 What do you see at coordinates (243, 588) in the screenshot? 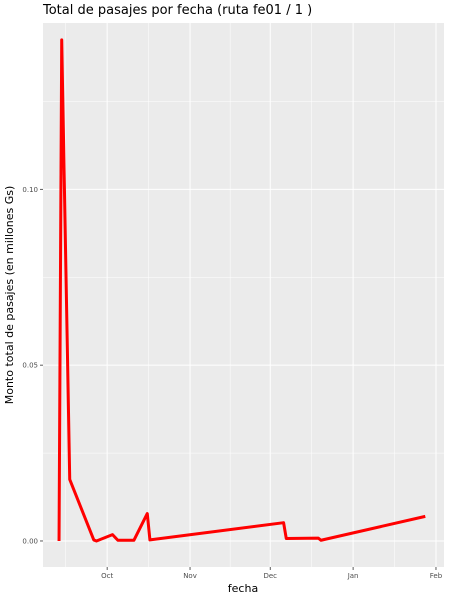
I see `x-axis-title: fecha` at bounding box center [243, 588].